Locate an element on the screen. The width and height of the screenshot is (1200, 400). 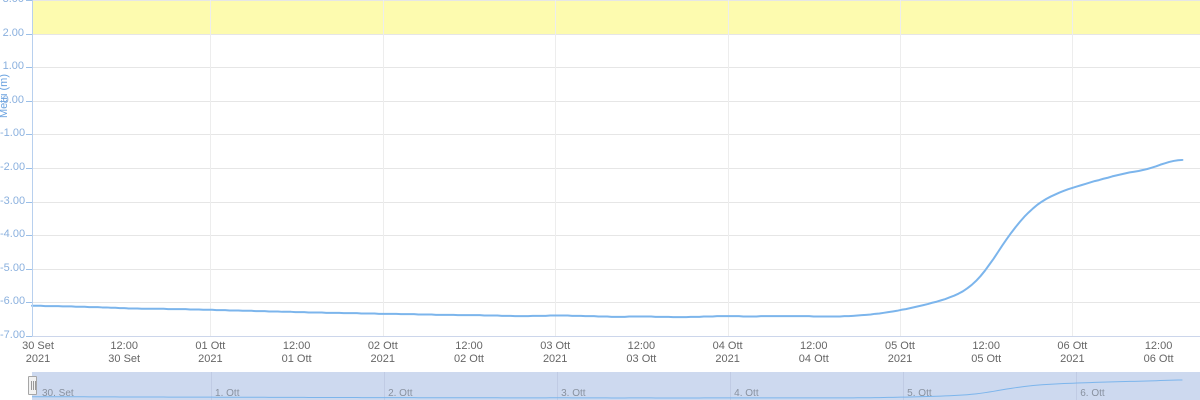
y-axis-label: -5.00 is located at coordinates (13, 267).